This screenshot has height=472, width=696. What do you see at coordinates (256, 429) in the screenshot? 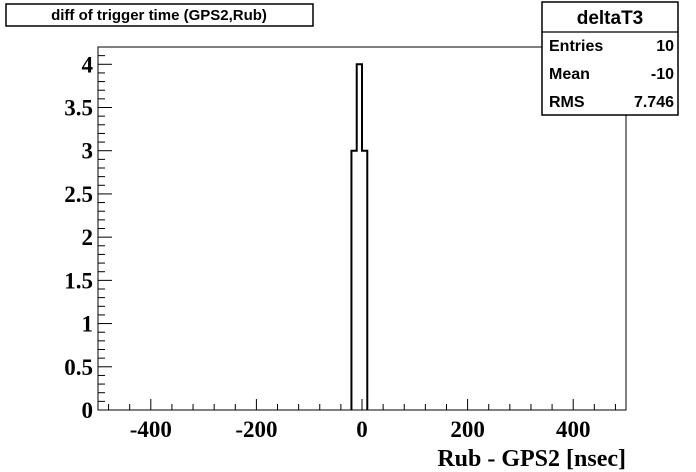
I see `x-tick-label: -200` at bounding box center [256, 429].